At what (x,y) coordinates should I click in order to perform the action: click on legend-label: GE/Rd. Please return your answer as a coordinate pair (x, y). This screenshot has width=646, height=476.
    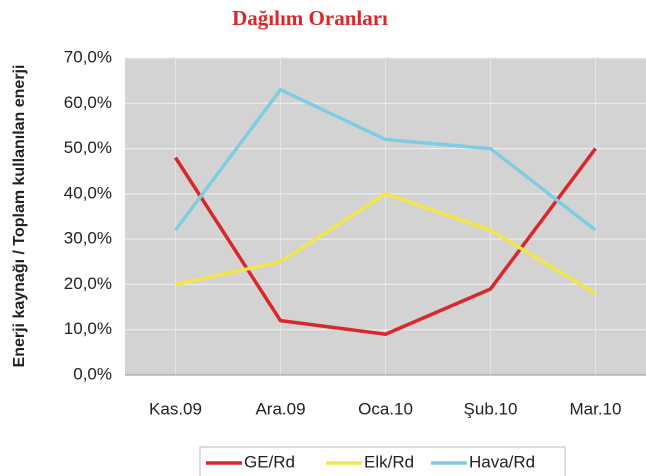
    Looking at the image, I should click on (269, 461).